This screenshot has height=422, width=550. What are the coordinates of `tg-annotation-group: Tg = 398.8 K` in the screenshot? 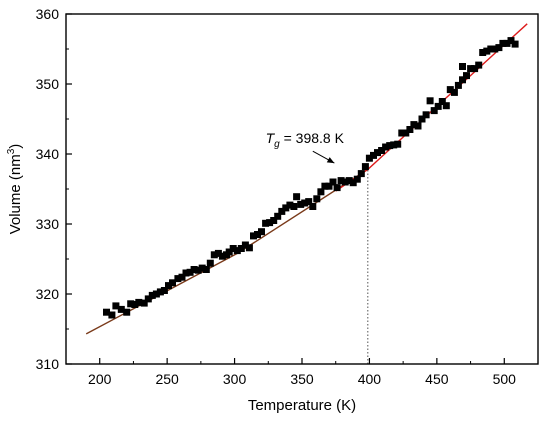 It's located at (305, 147).